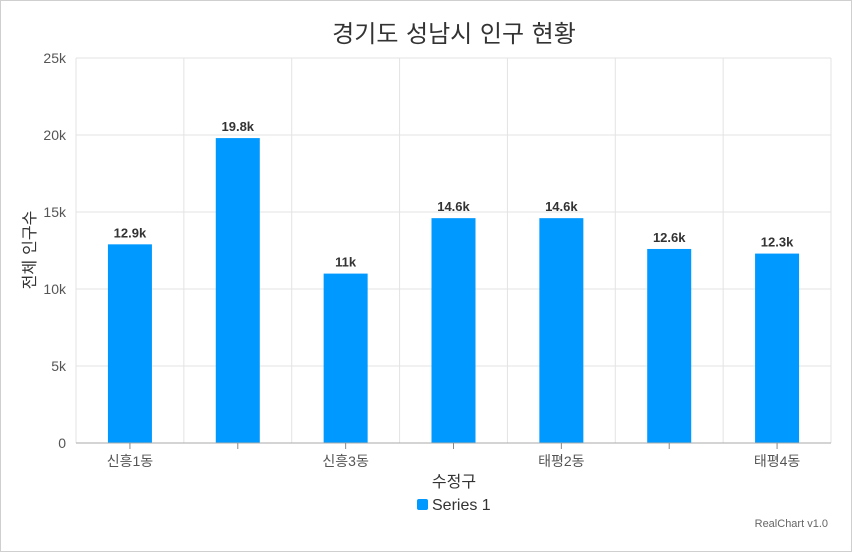 This screenshot has width=852, height=552. I want to click on data-label: 11k, so click(346, 262).